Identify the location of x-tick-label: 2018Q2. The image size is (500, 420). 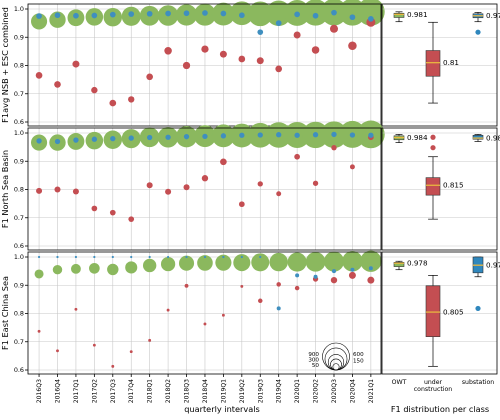
(168, 391).